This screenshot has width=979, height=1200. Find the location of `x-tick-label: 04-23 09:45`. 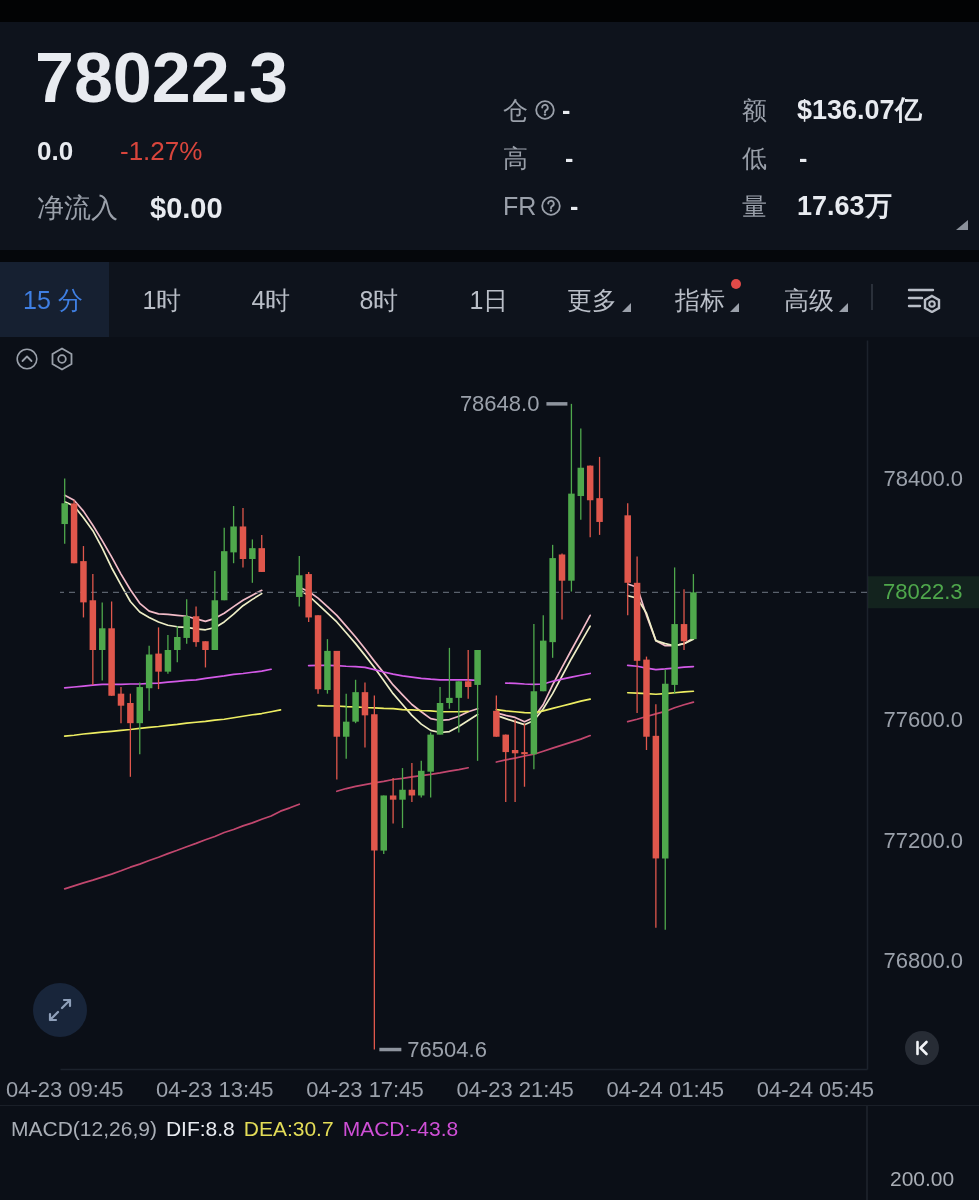

x-tick-label: 04-23 09:45 is located at coordinates (64, 1089).